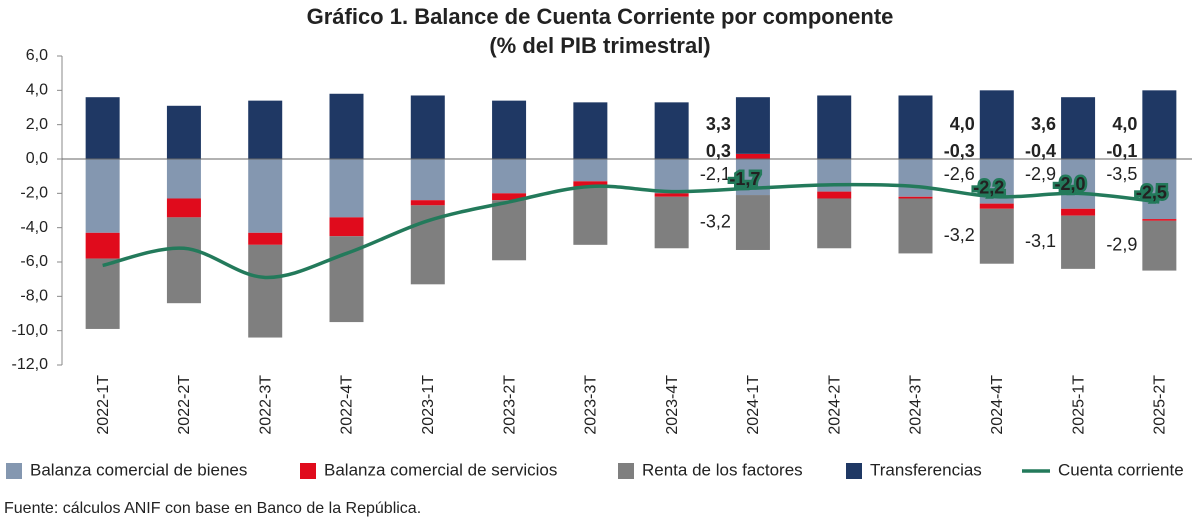 This screenshot has width=1200, height=523. What do you see at coordinates (1121, 244) in the screenshot?
I see `data-label: -2,9` at bounding box center [1121, 244].